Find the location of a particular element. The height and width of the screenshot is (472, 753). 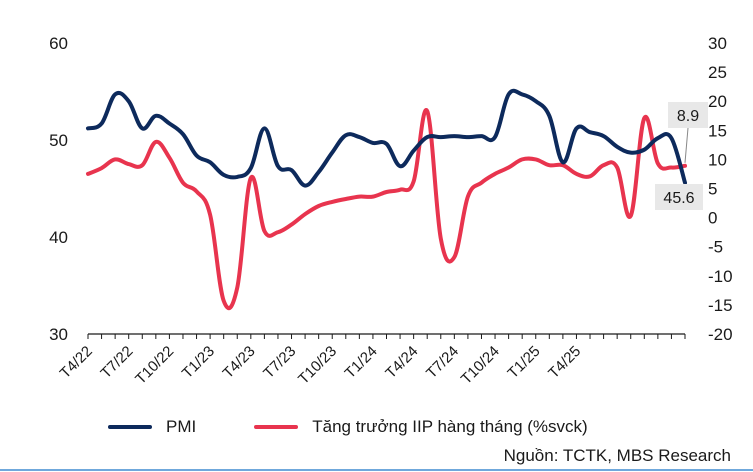

left-tick-label: 50 is located at coordinates (58, 140).